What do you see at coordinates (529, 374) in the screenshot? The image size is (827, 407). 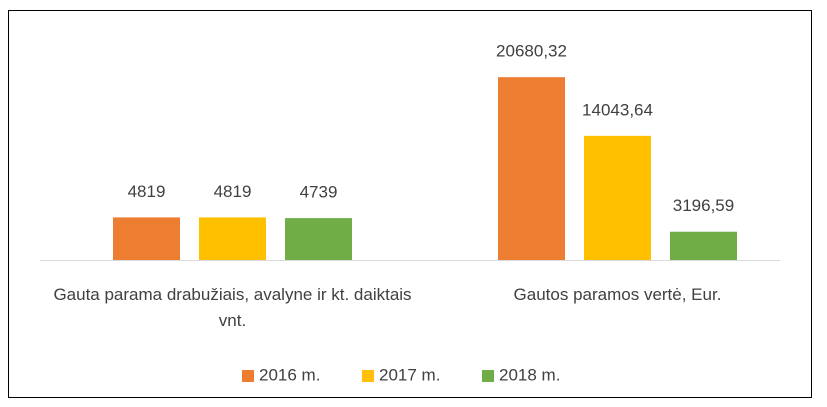 I see `legend-label: 2018 m.` at bounding box center [529, 374].